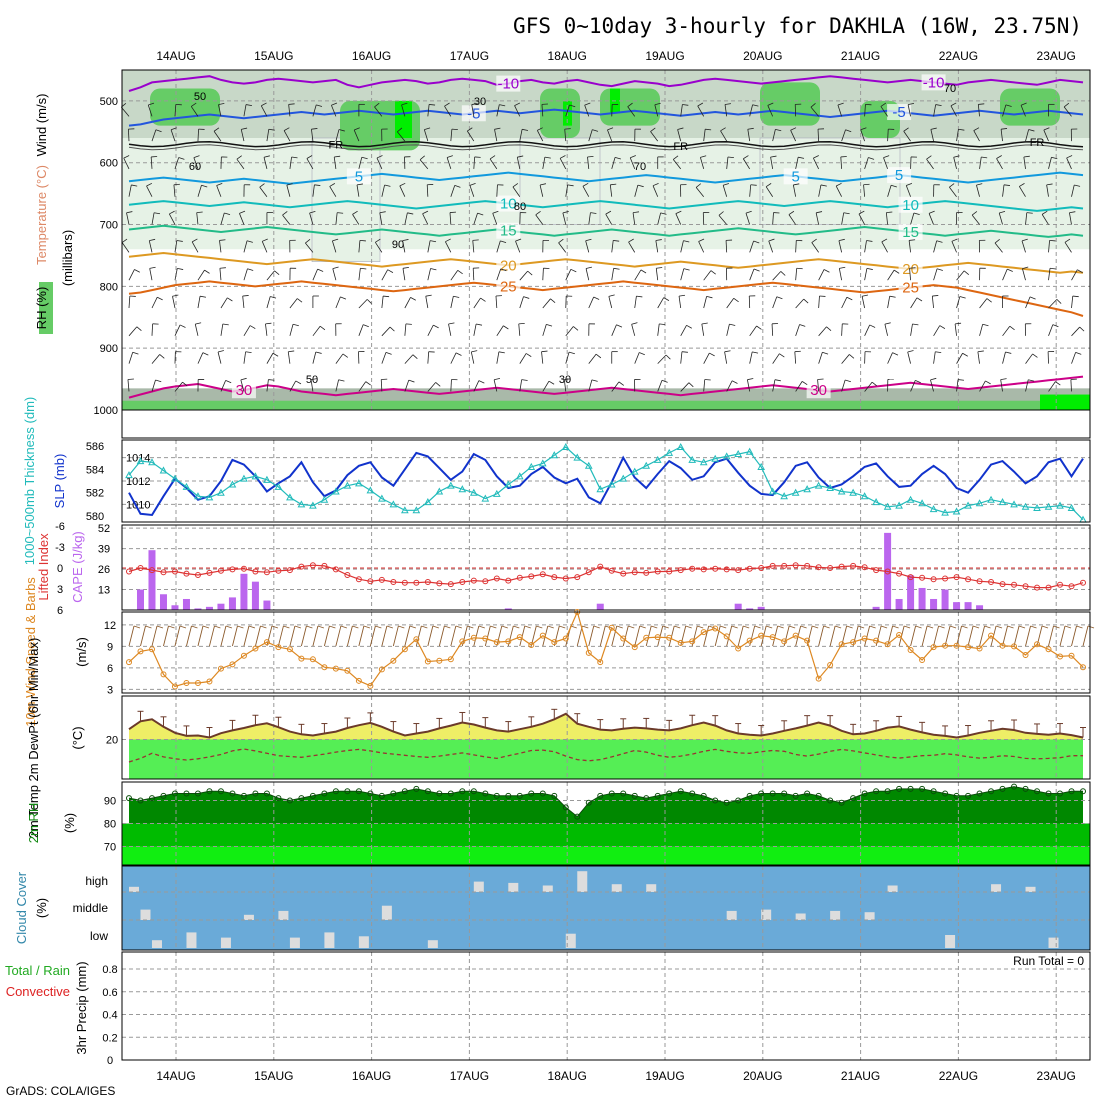 The height and width of the screenshot is (1100, 1100). I want to click on cape-bar, so click(232, 603).